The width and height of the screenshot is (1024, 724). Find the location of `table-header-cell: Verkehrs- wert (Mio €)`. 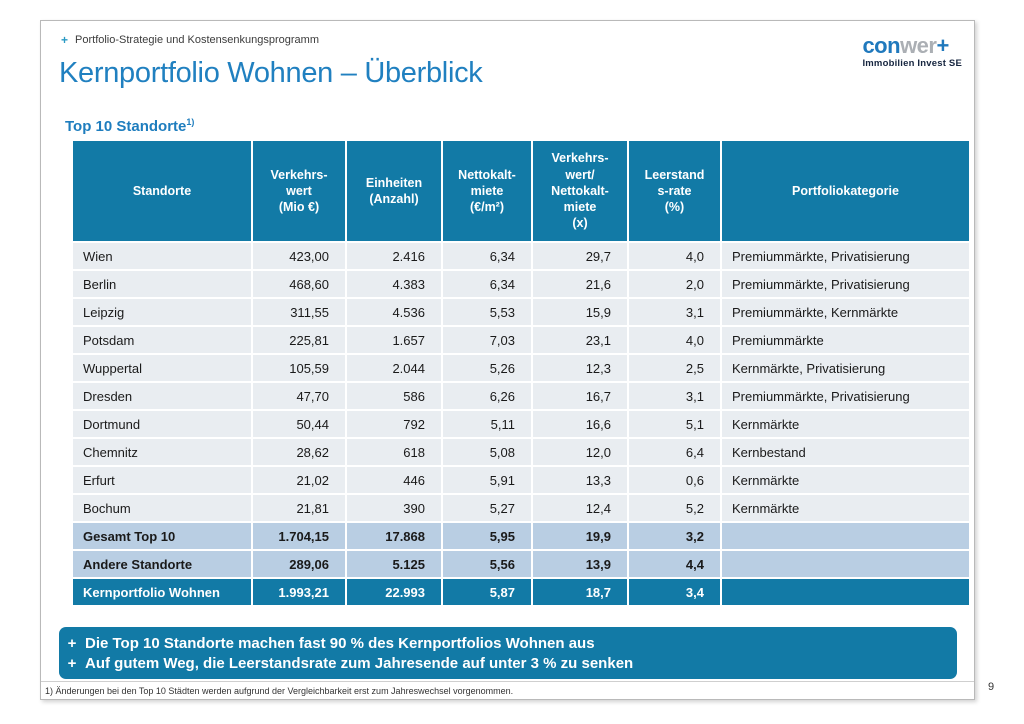

table-header-cell: Verkehrs- wert (Mio €) is located at coordinates (299, 191).